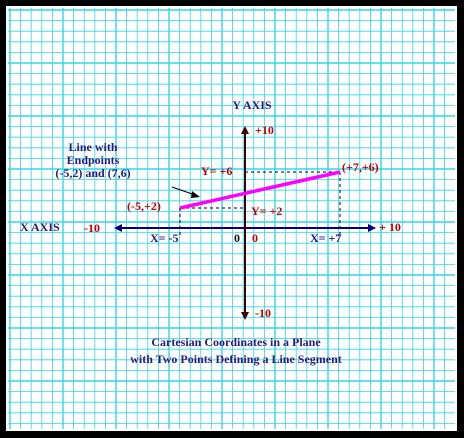  What do you see at coordinates (325, 238) in the screenshot?
I see `guide-label: X= +7` at bounding box center [325, 238].